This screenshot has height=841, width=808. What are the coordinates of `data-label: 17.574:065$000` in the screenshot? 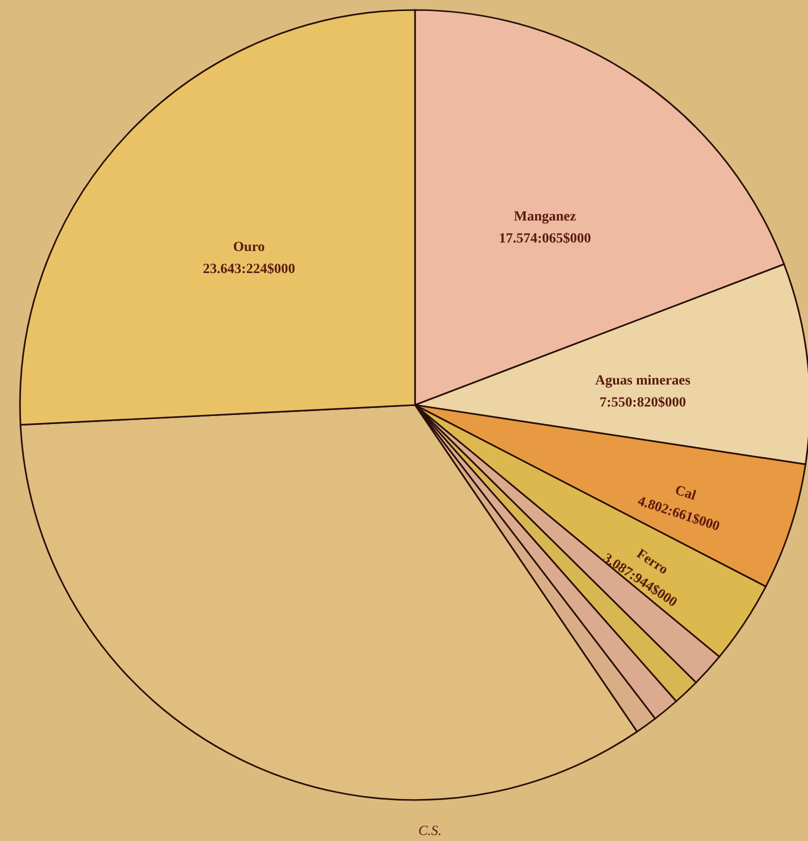 It's located at (545, 238).